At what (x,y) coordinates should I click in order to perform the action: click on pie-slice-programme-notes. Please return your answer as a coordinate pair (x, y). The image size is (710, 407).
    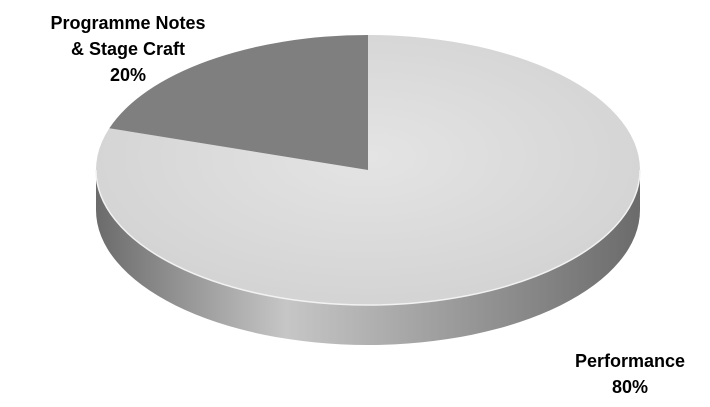
    Looking at the image, I should click on (239, 102).